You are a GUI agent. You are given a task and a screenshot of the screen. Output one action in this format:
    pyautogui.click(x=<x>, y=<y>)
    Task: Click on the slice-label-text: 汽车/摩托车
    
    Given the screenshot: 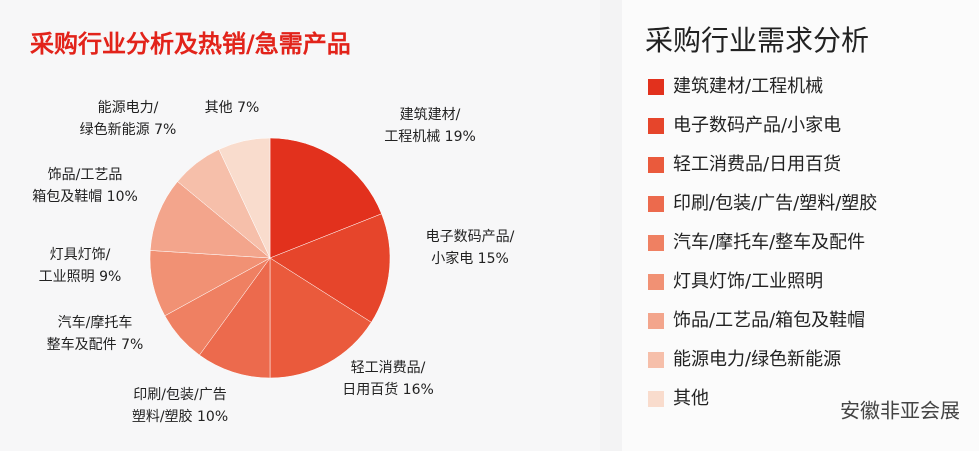 What is the action you would take?
    pyautogui.click(x=95, y=322)
    